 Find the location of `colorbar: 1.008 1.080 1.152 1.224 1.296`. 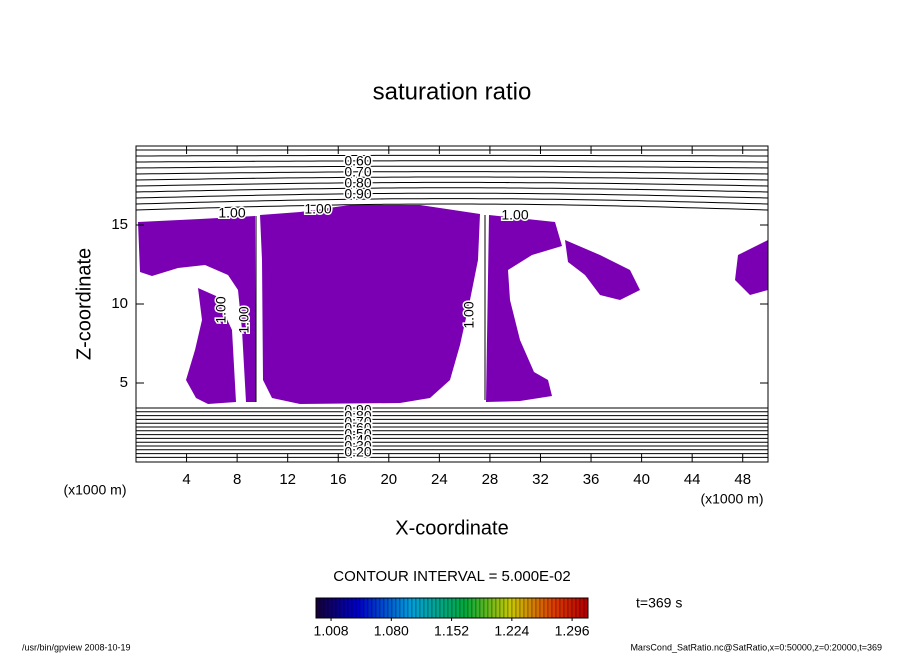

colorbar: 1.008 1.080 1.152 1.224 1.296 is located at coordinates (452, 618).